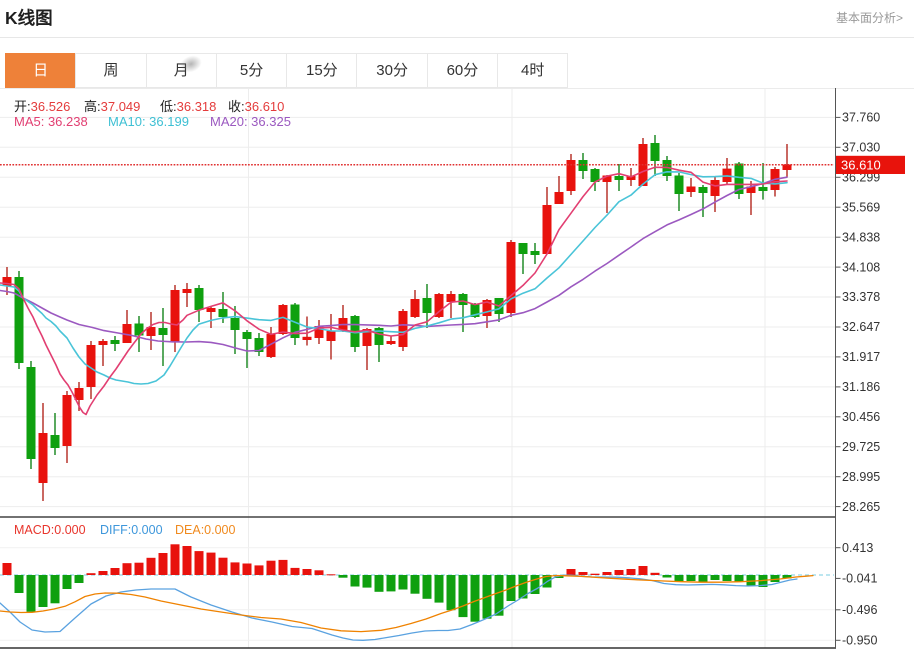 The width and height of the screenshot is (914, 650). What do you see at coordinates (861, 417) in the screenshot?
I see `svg-text: 30.456` at bounding box center [861, 417].